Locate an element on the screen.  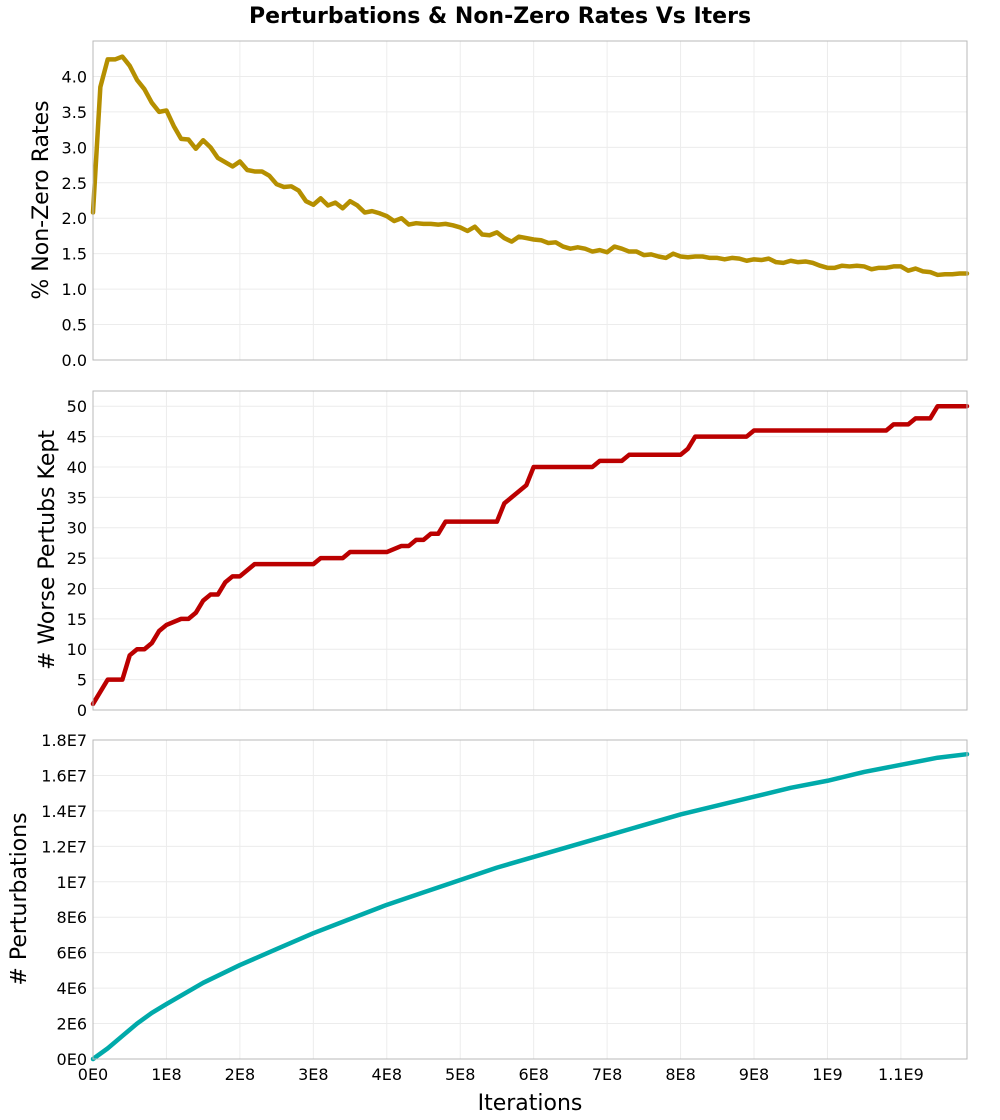
x-tick-label: 1E8 is located at coordinates (166, 1074).